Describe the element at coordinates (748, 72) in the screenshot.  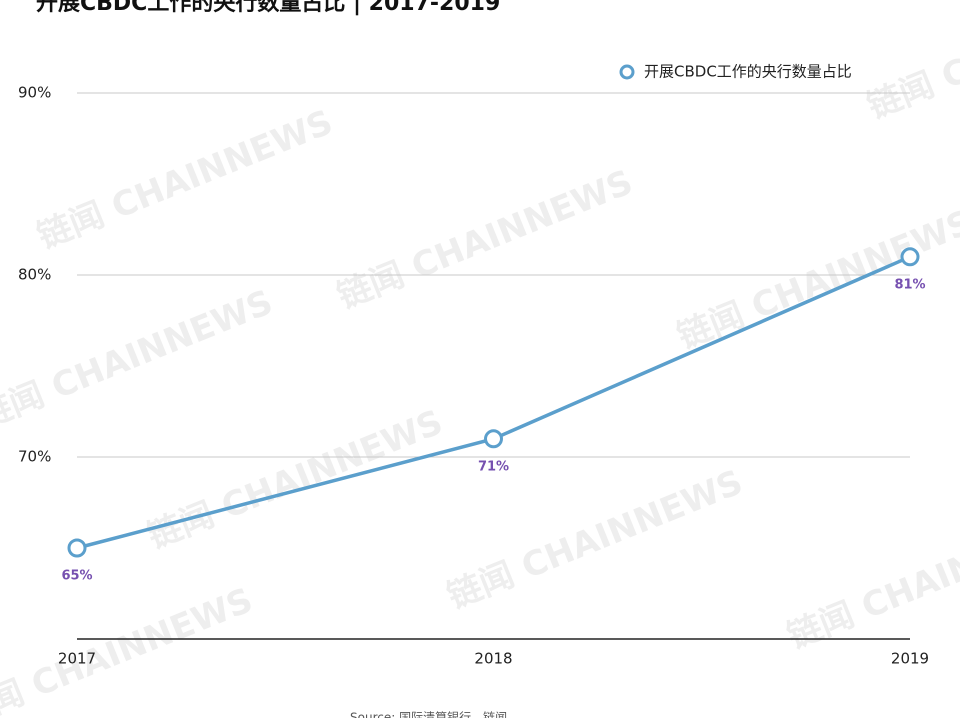
I see `legend-label: 开展CBDC工作的央行数量占比` at that location.